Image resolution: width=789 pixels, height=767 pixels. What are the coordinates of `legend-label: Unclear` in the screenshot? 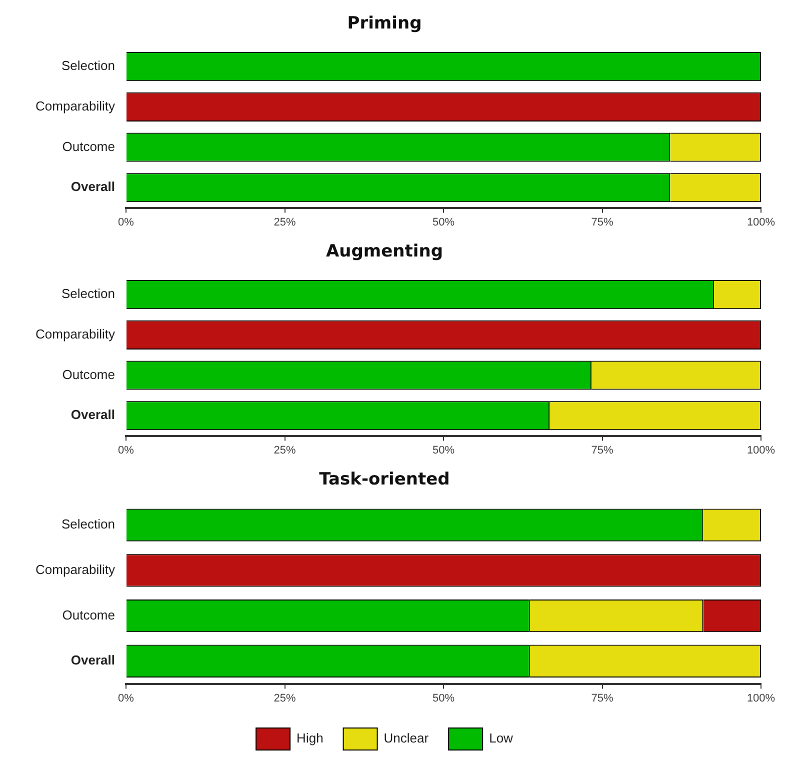 It's located at (407, 738).